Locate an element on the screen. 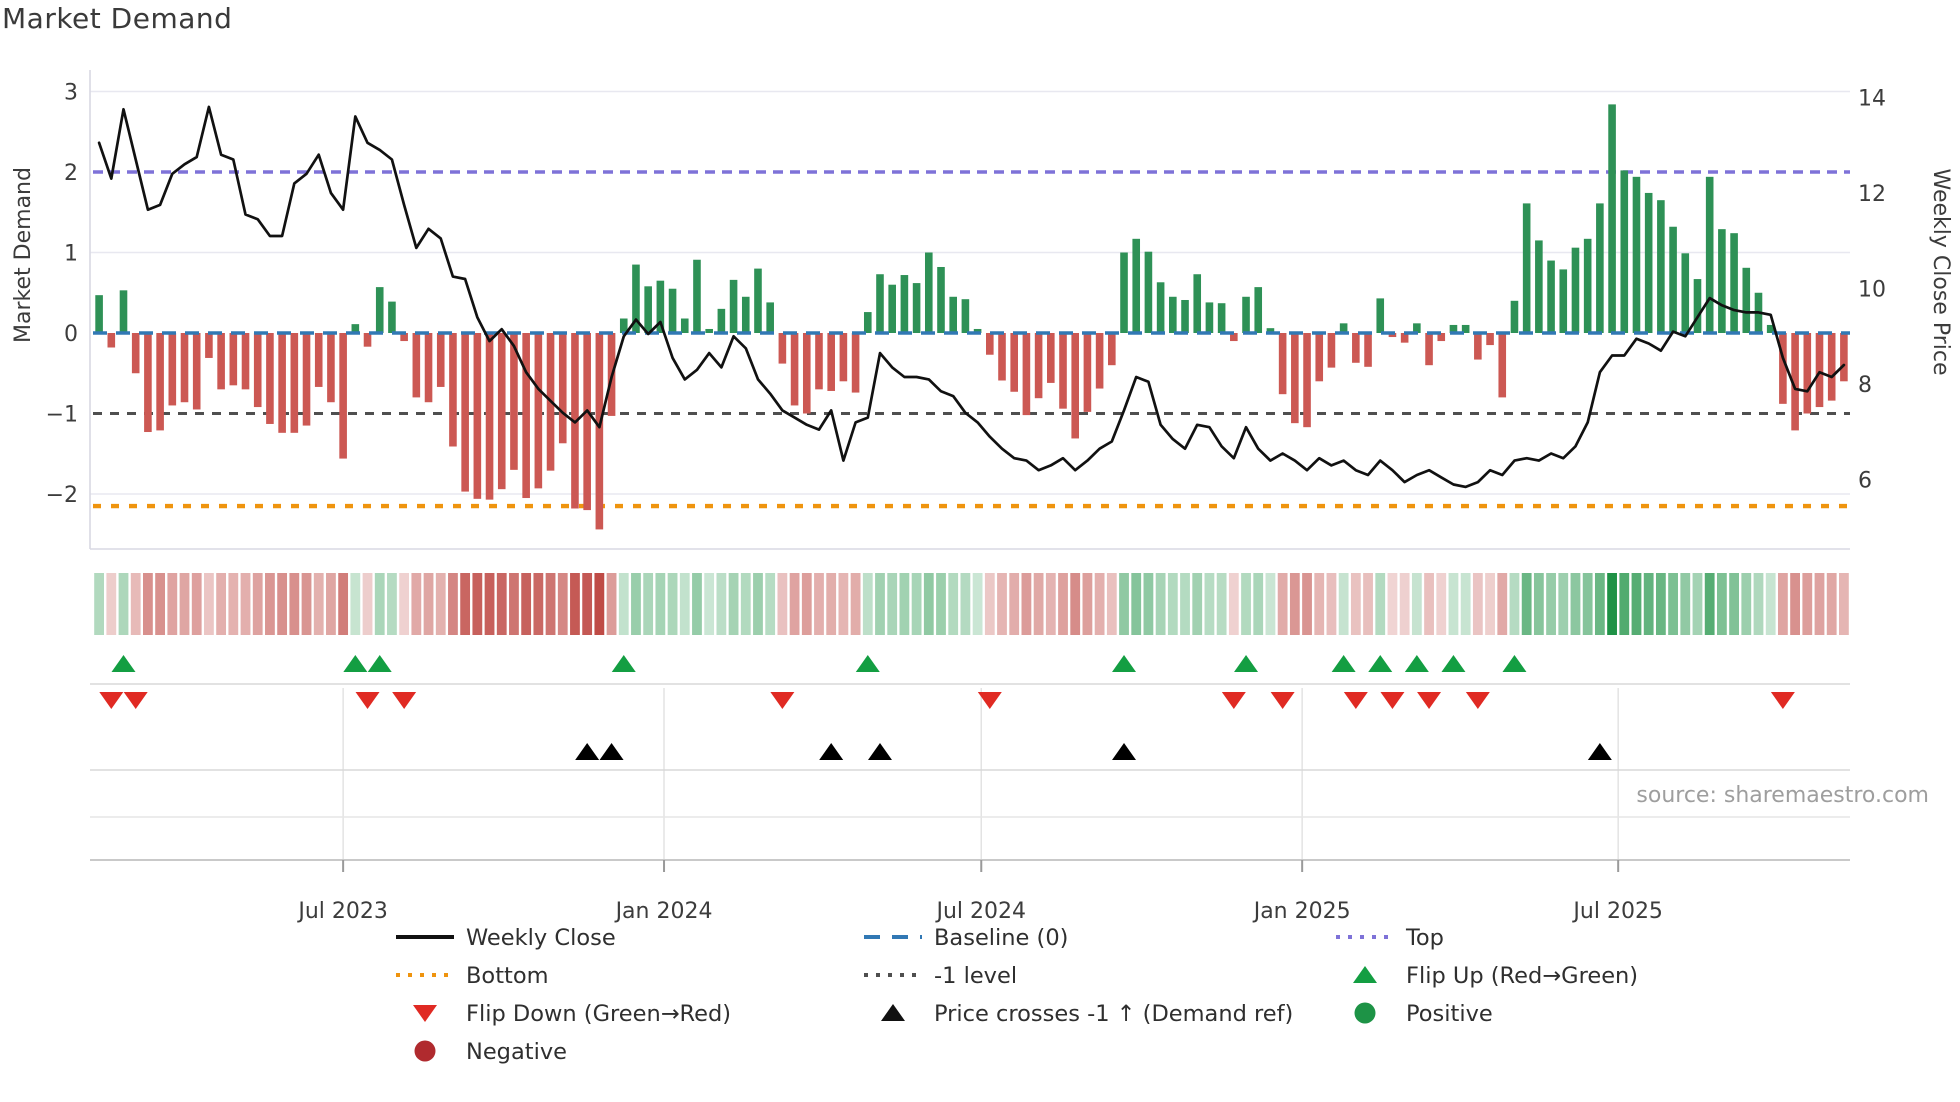 The width and height of the screenshot is (1960, 1102). x-tick-label: Jul 2025 is located at coordinates (1617, 911).